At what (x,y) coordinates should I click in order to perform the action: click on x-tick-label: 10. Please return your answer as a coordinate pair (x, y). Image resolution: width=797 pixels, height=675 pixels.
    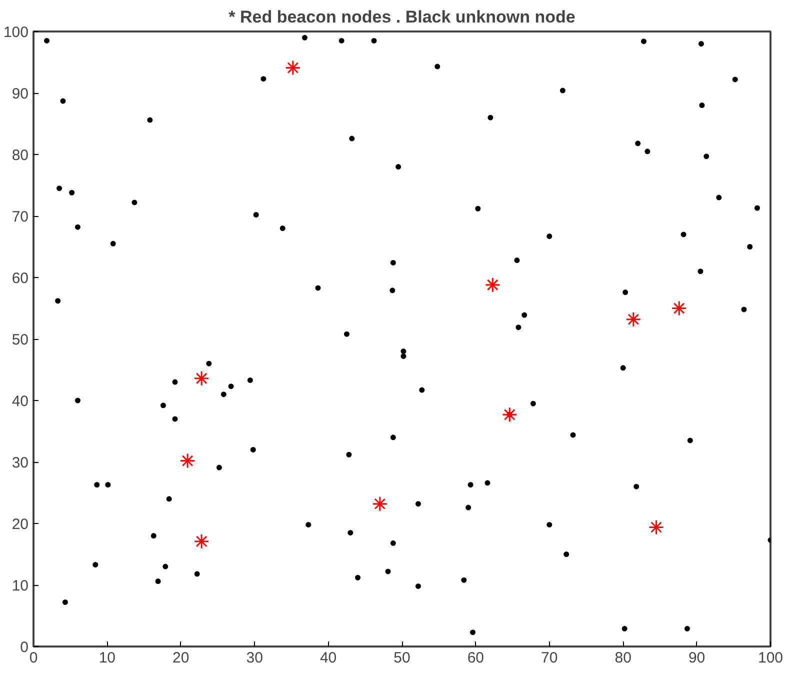
    Looking at the image, I should click on (107, 658).